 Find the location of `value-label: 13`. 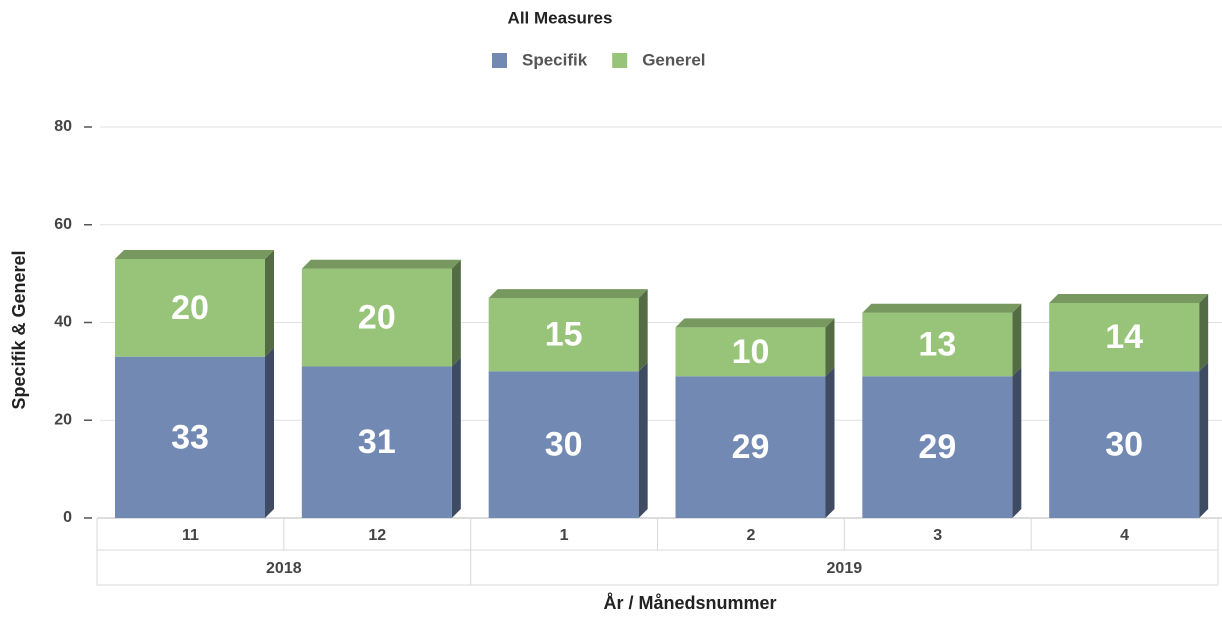

value-label: 13 is located at coordinates (937, 344).